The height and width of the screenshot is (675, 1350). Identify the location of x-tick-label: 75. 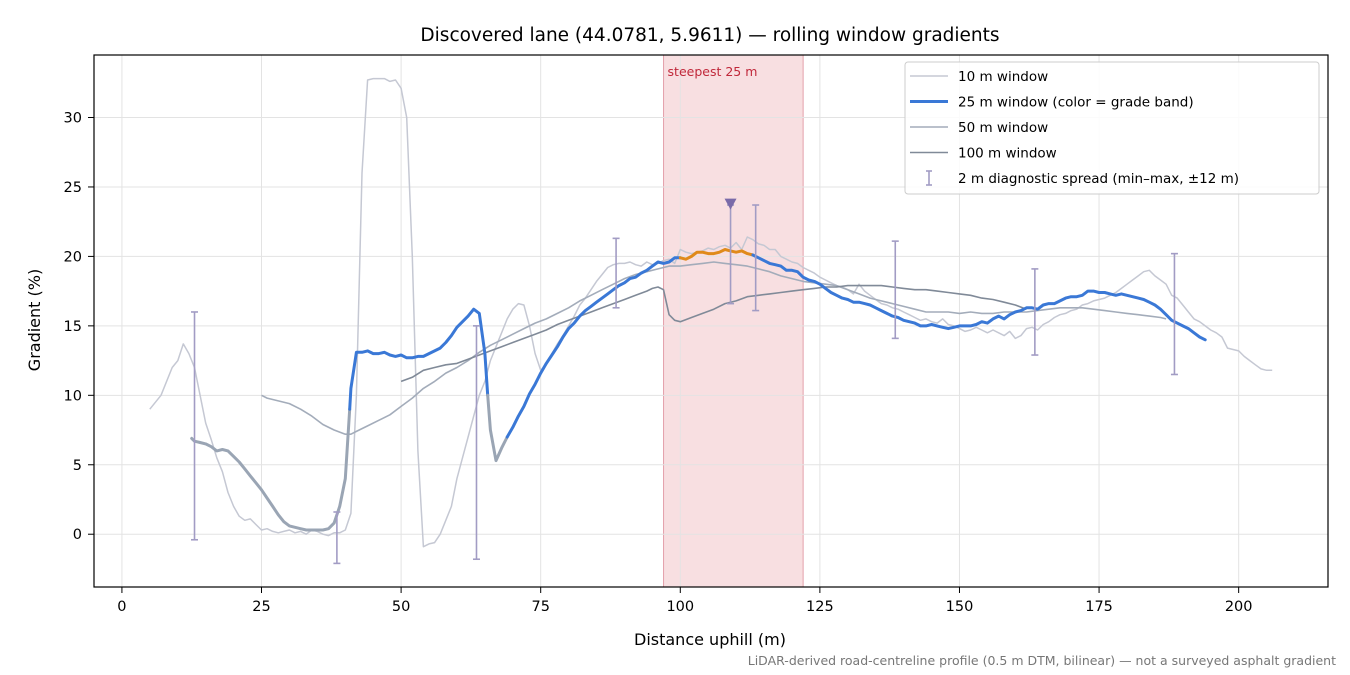
(540, 607).